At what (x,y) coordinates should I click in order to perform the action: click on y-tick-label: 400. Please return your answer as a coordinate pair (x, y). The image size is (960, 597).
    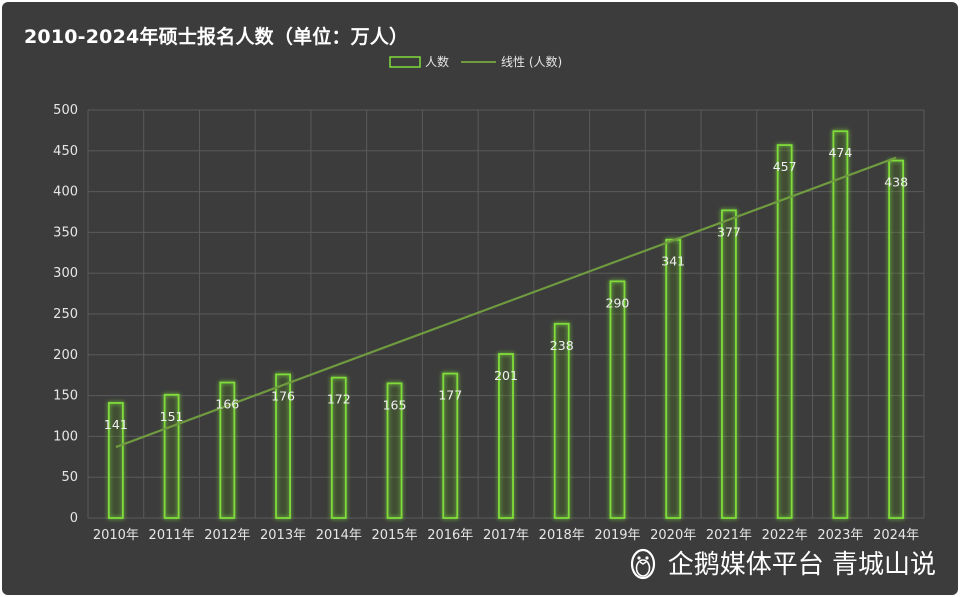
    Looking at the image, I should click on (65, 192).